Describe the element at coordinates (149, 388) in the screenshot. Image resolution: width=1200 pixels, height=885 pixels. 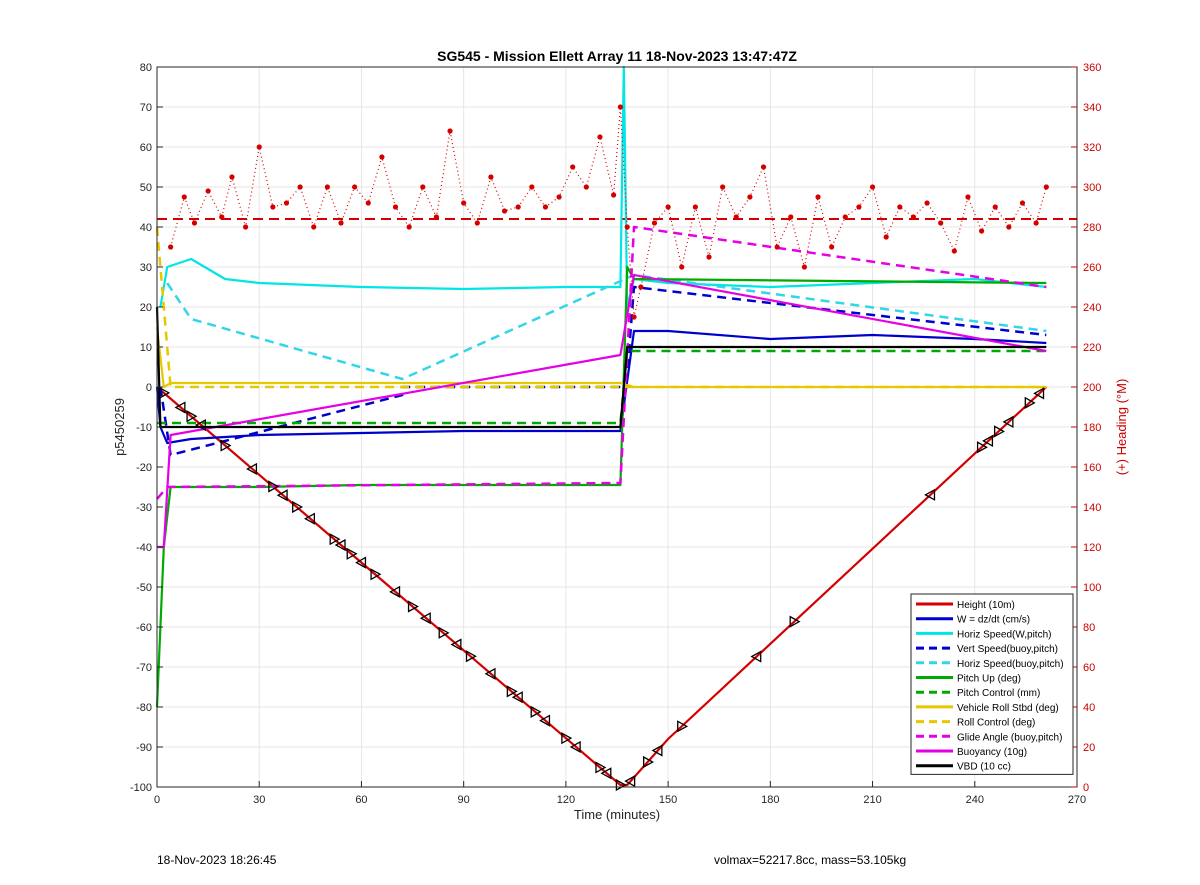
I see `y-tick-label: 0` at that location.